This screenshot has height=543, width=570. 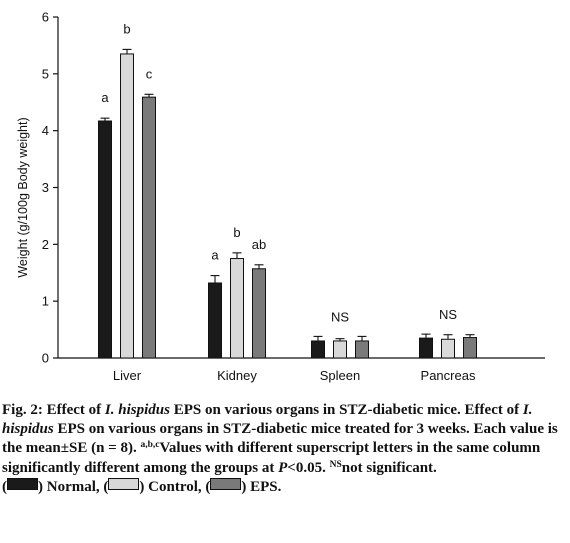 What do you see at coordinates (362, 349) in the screenshot?
I see `bar-eps-spleen` at bounding box center [362, 349].